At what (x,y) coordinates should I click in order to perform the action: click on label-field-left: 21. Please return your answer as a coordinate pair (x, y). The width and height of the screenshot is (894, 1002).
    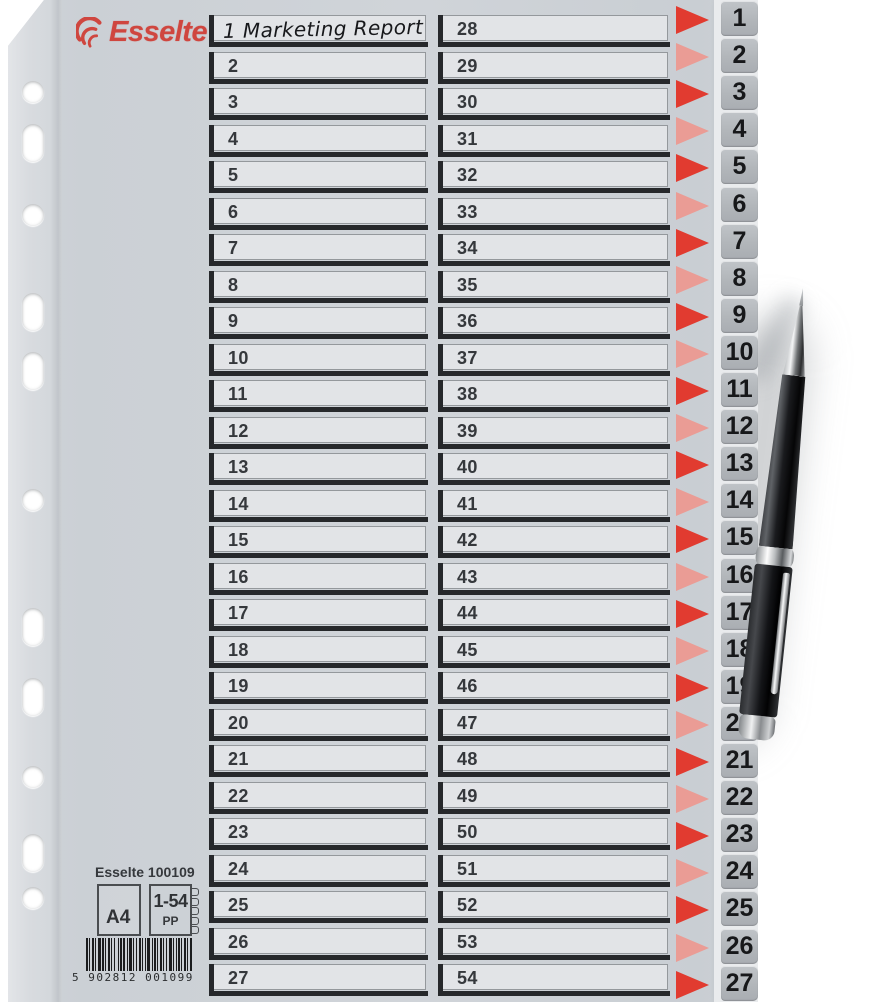
    Looking at the image, I should click on (318, 761).